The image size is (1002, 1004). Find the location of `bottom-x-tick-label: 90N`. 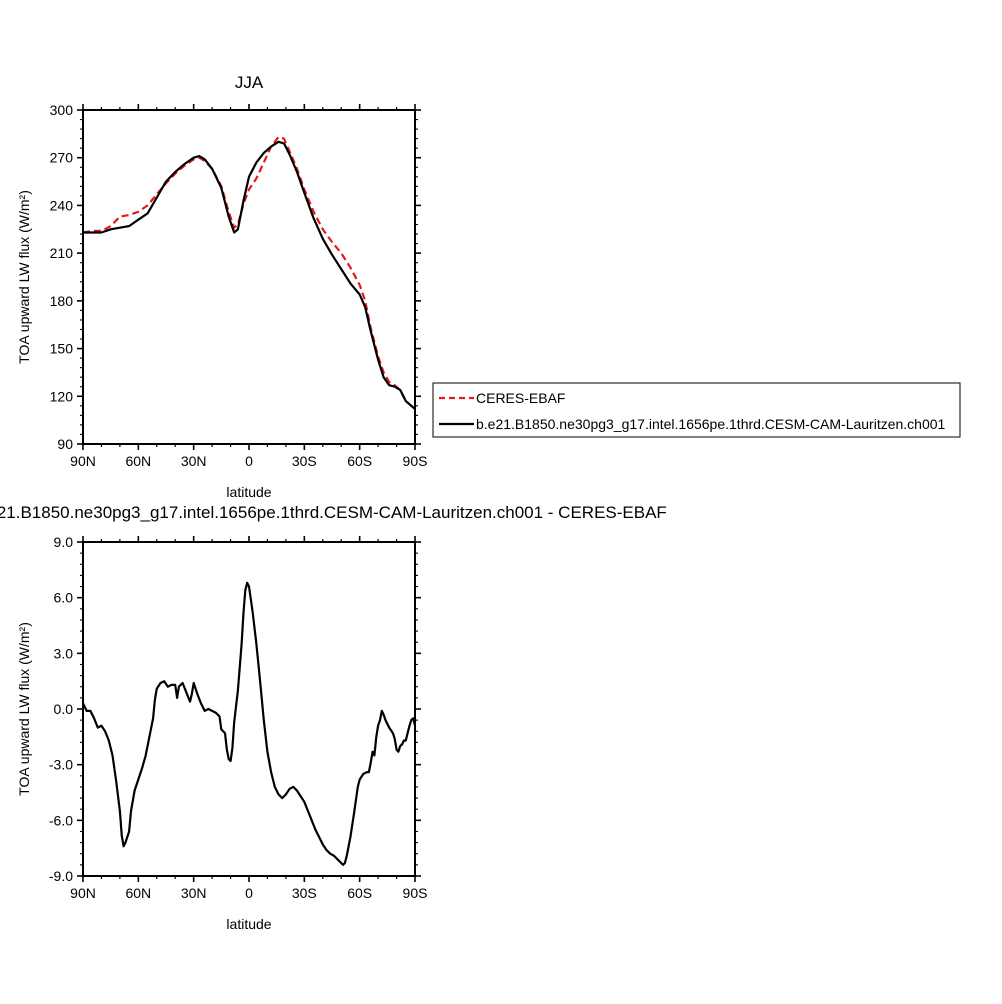

bottom-x-tick-label: 90N is located at coordinates (83, 893).